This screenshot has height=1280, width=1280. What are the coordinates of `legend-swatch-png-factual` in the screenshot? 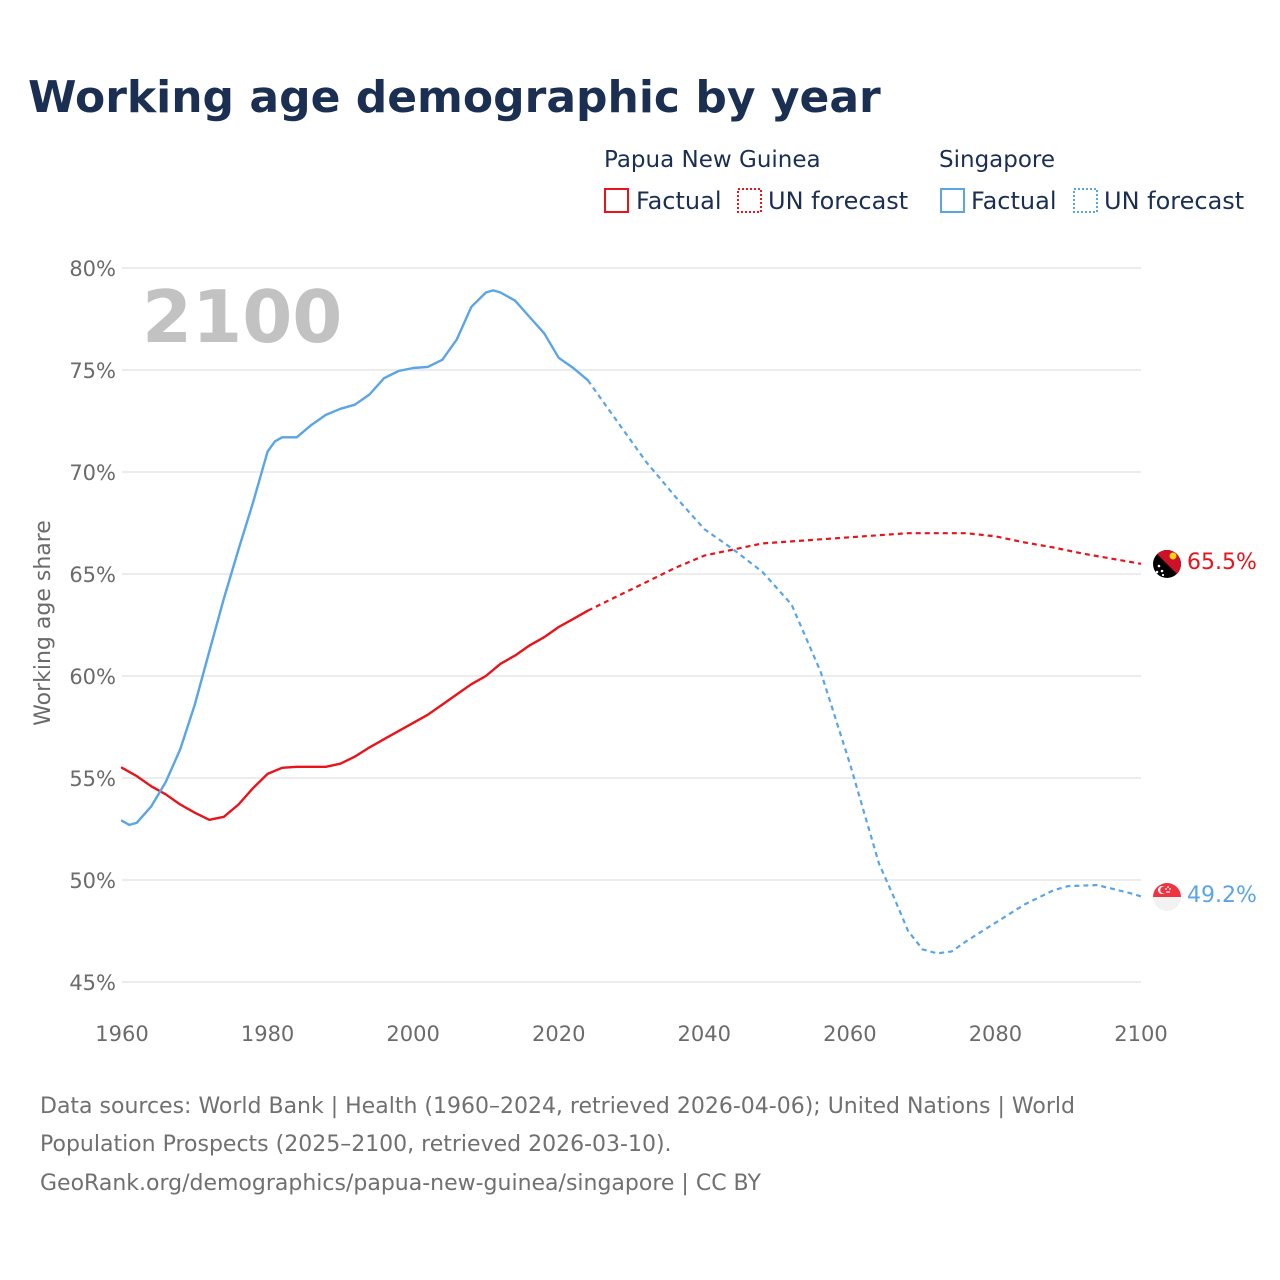 It's located at (616, 200).